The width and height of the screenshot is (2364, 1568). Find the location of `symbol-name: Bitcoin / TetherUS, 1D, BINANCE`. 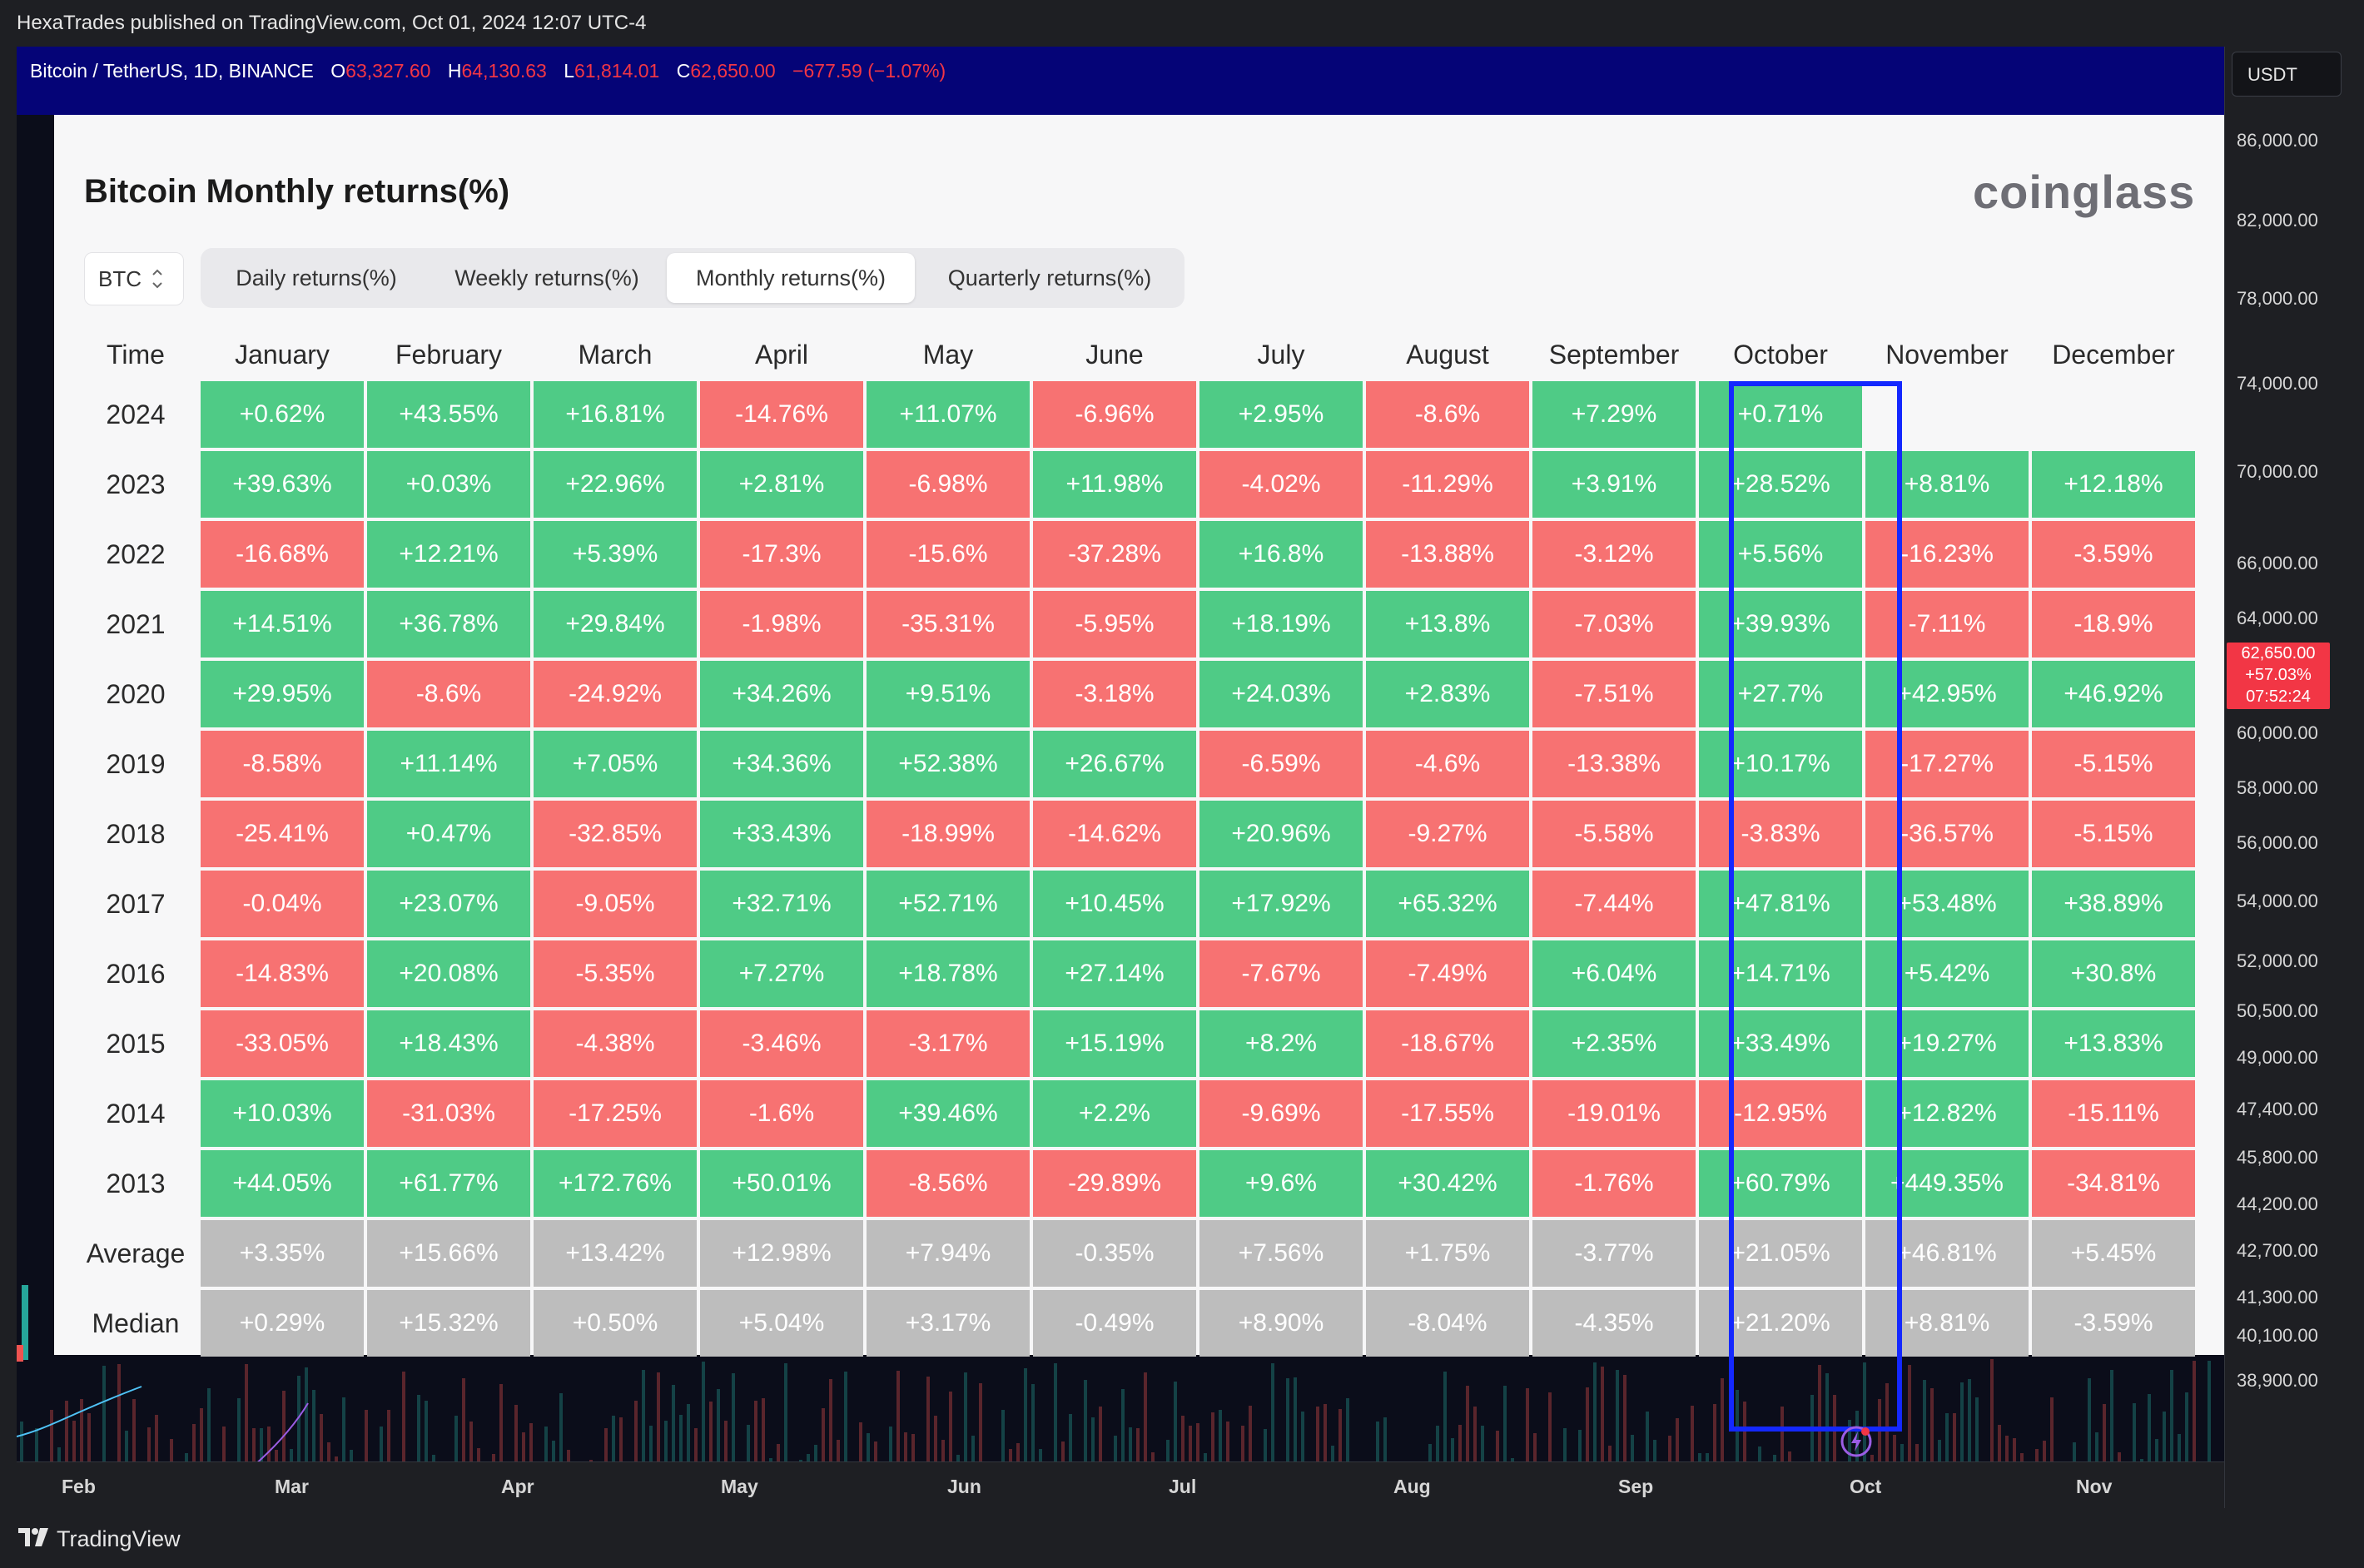

symbol-name: Bitcoin / TetherUS, 1D, BINANCE is located at coordinates (172, 71).